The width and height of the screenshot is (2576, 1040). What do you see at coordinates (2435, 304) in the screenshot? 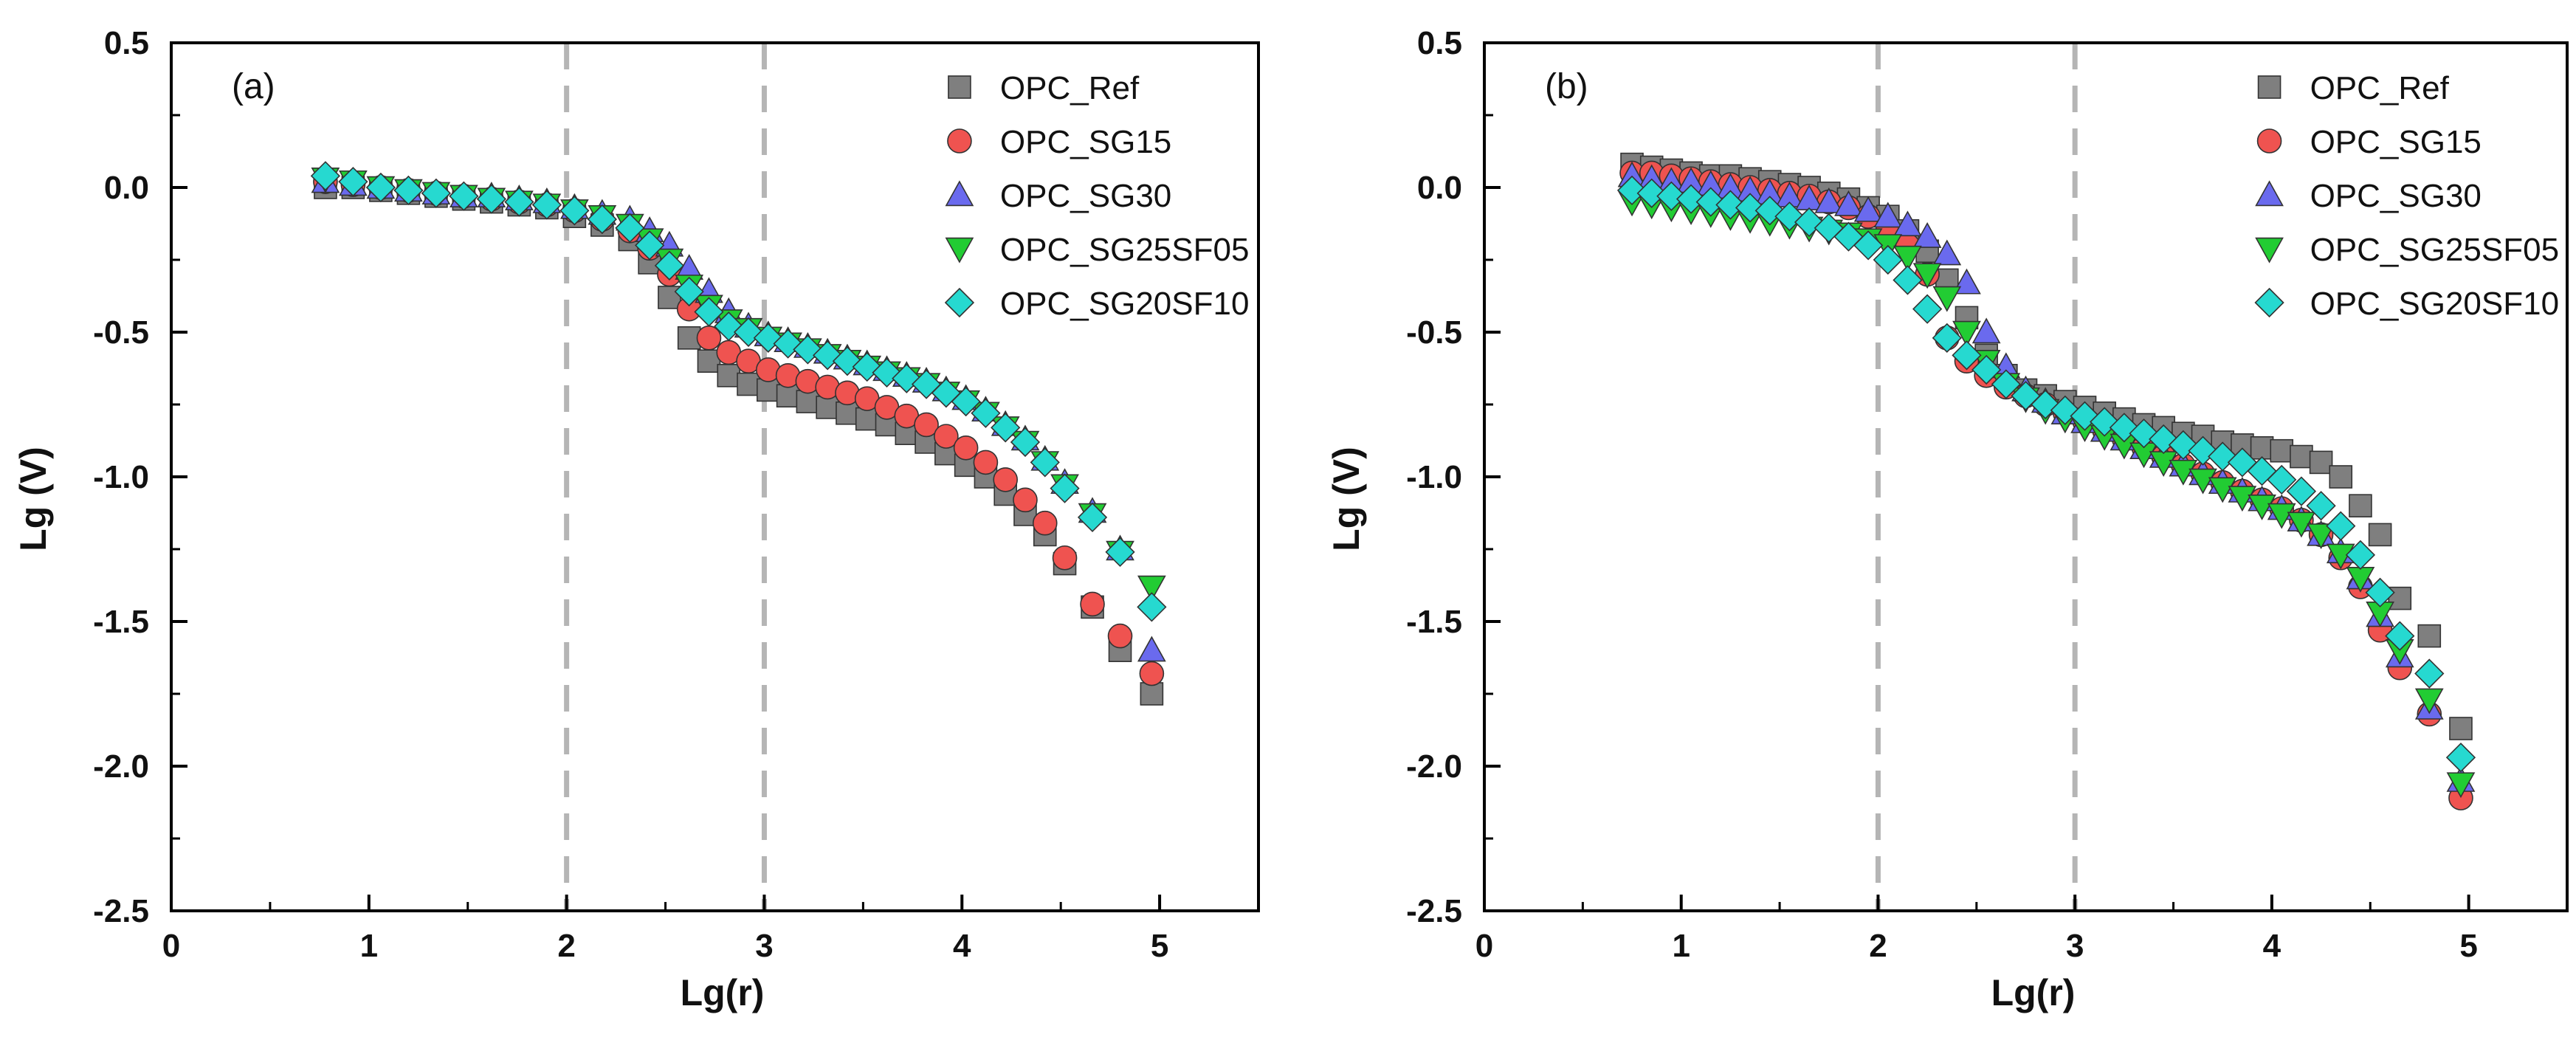
I see `legend-label: OPC_SG20SF10` at bounding box center [2435, 304].